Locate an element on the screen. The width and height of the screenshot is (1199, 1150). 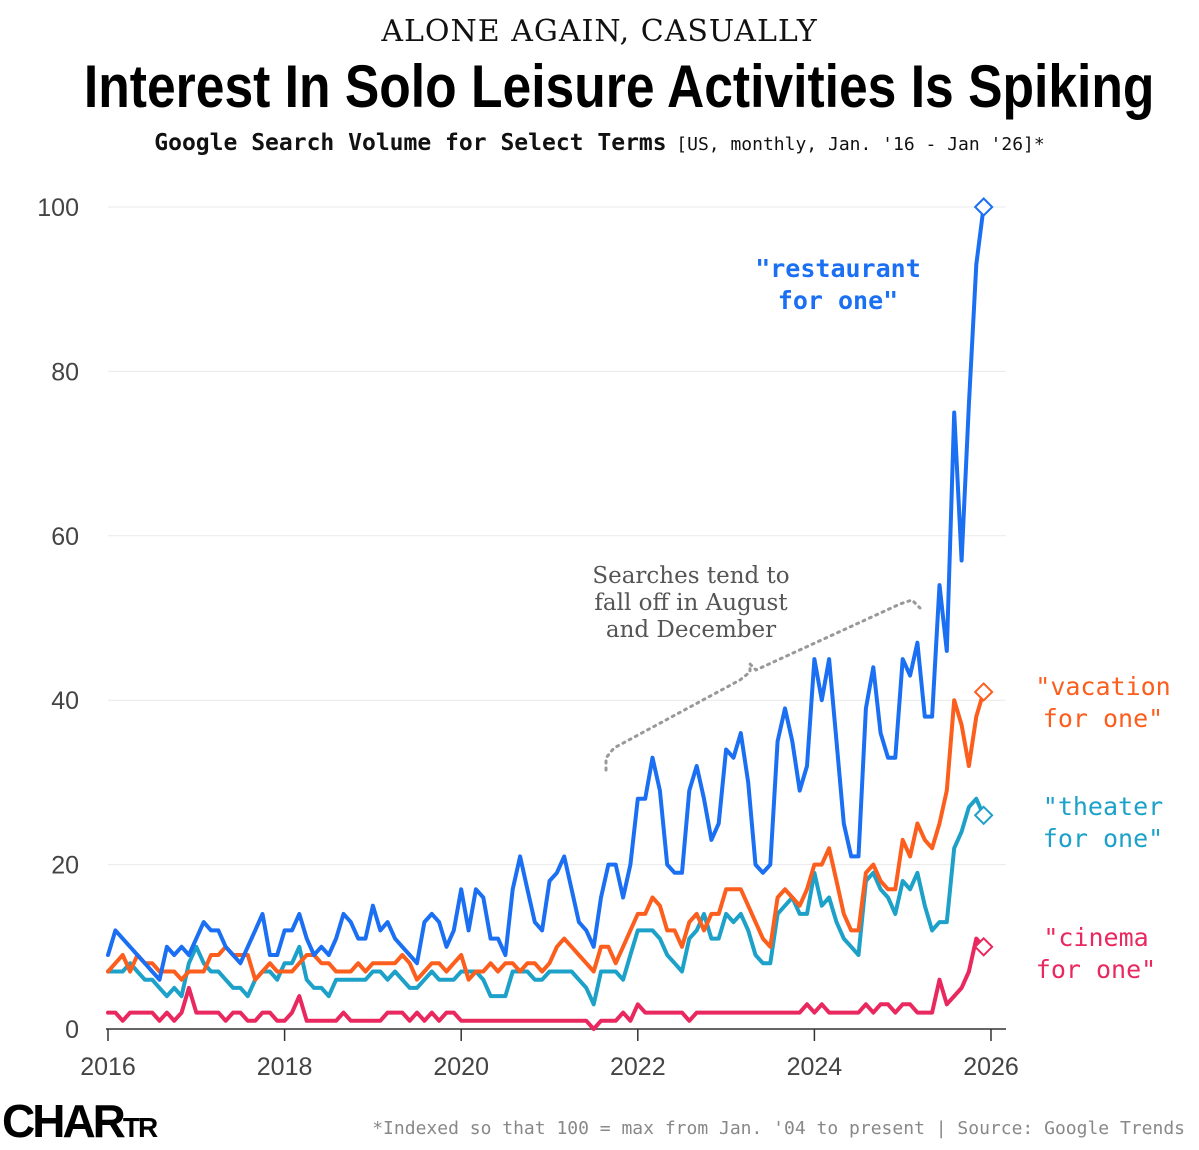
logo-small-text: TR is located at coordinates (140, 1127).